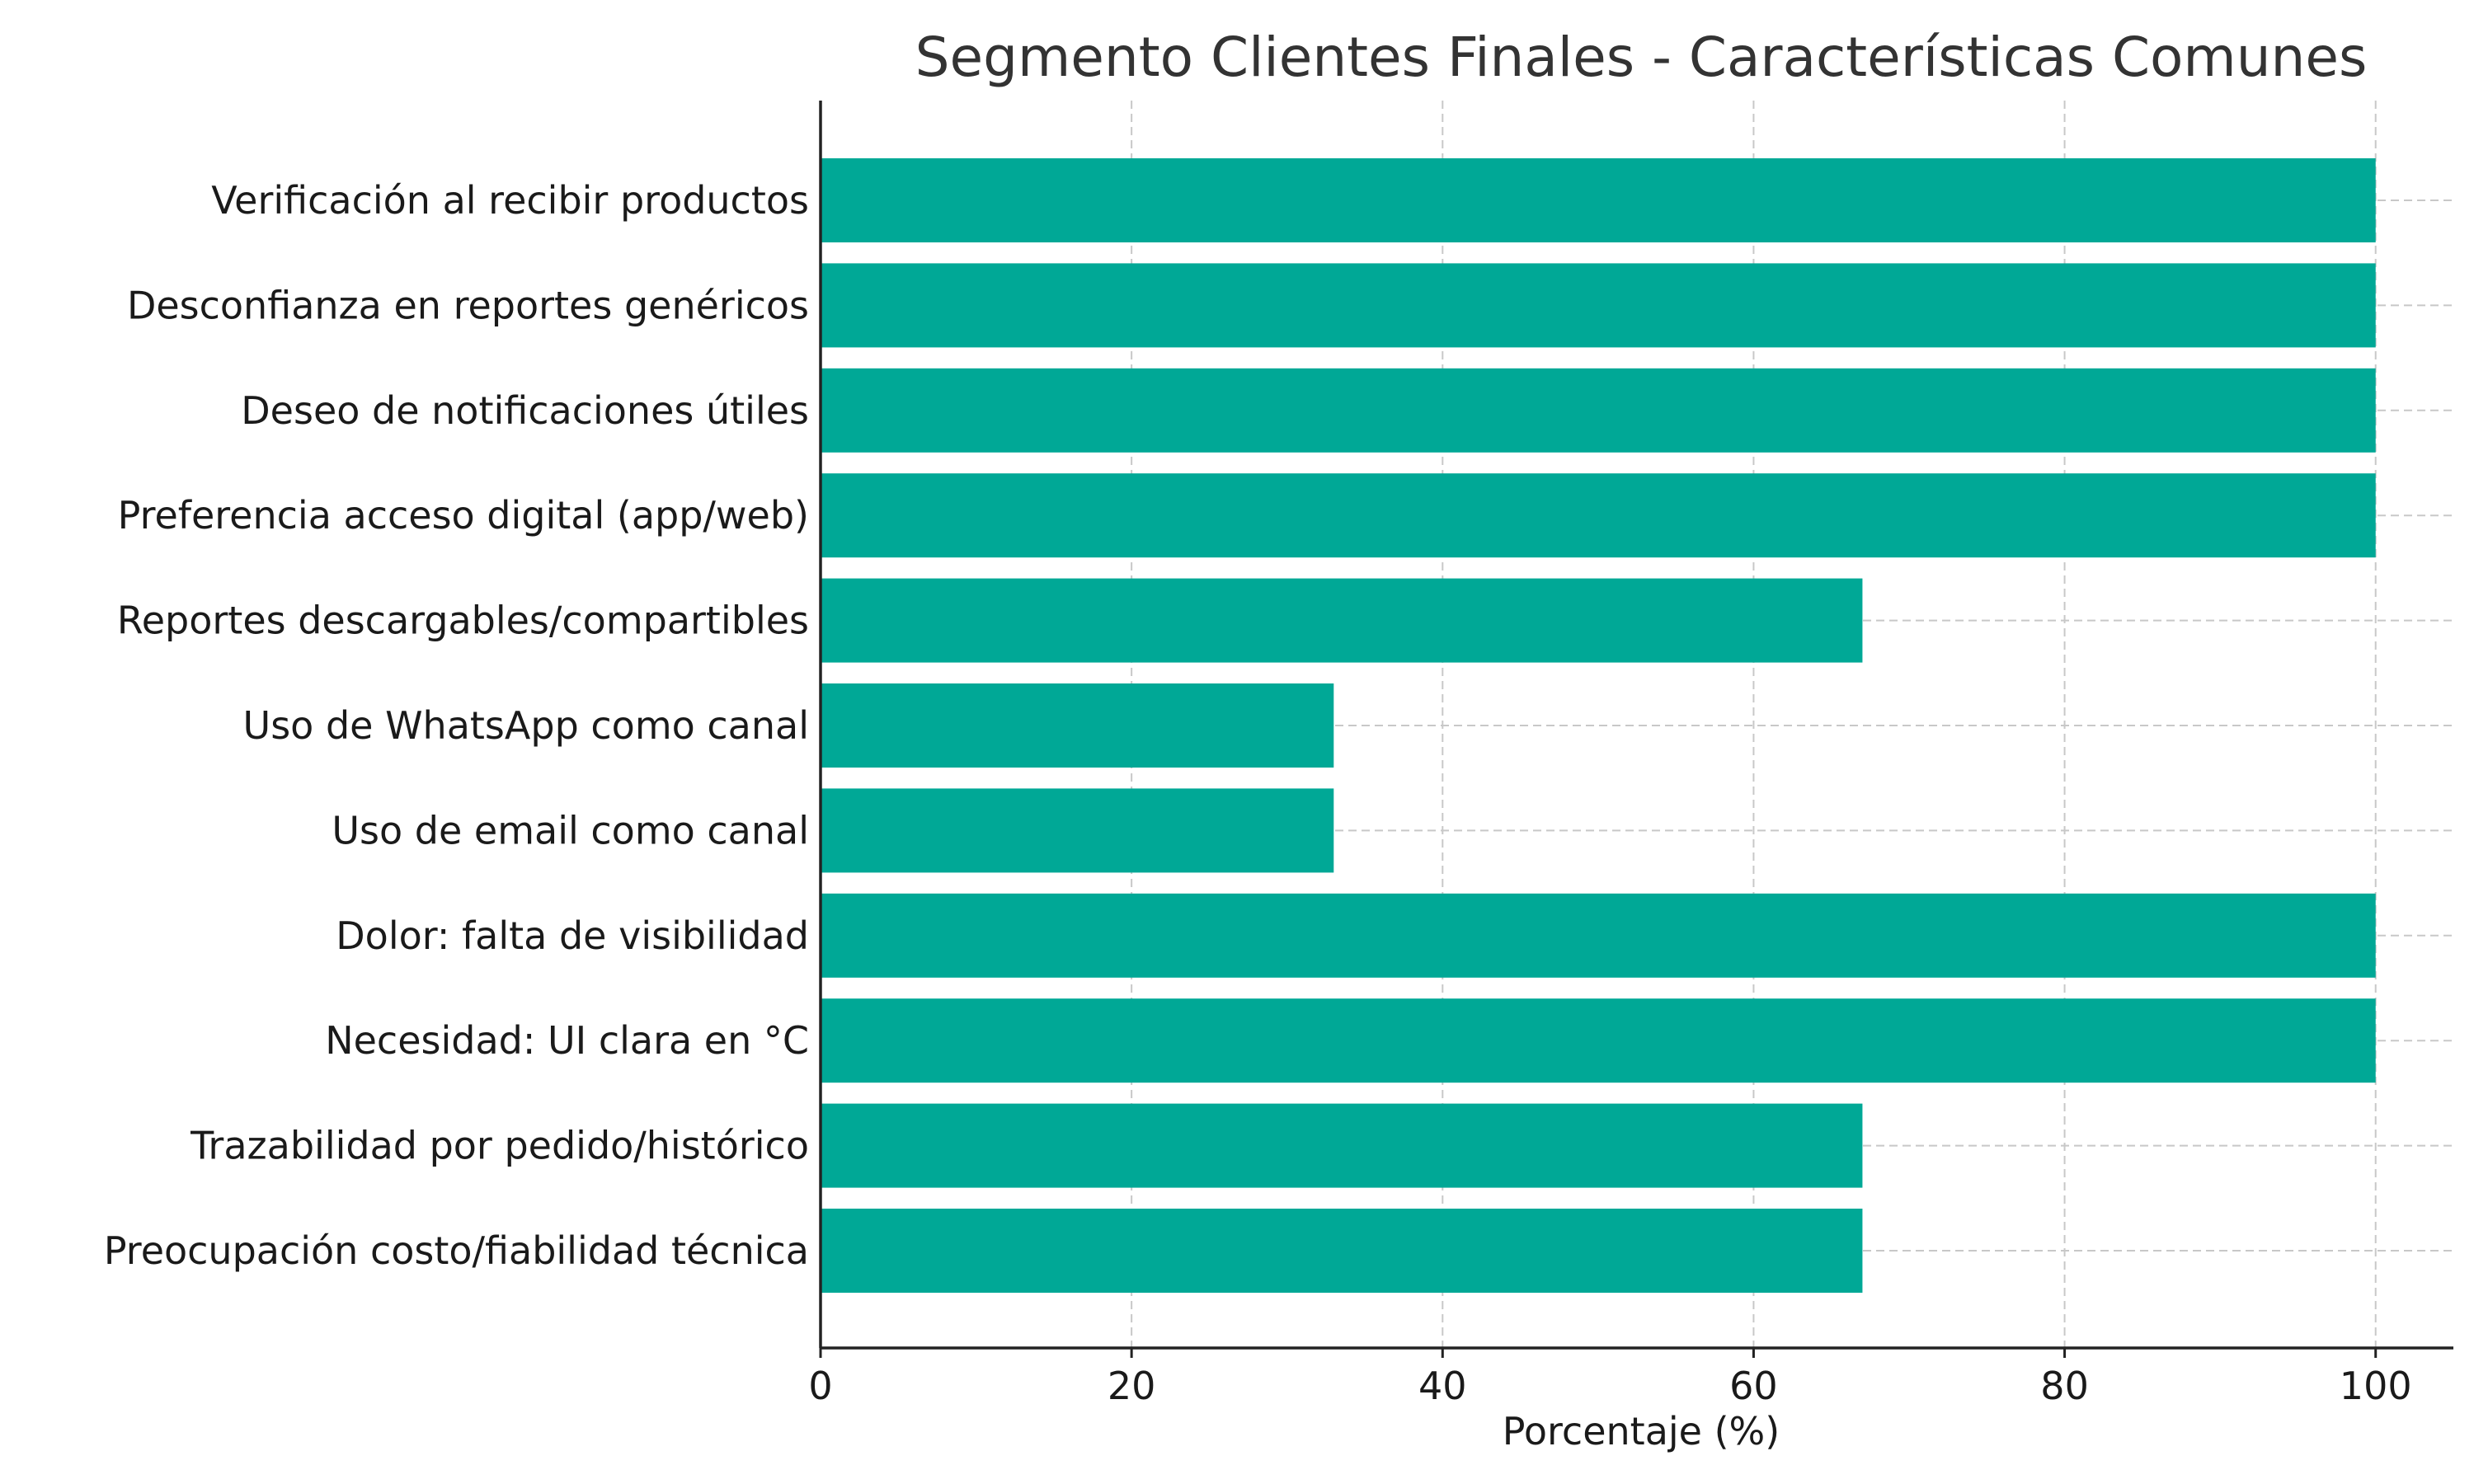 The height and width of the screenshot is (1484, 2474). Describe the element at coordinates (526, 725) in the screenshot. I see `category-label-5: Uso de WhatsApp como canal` at that location.